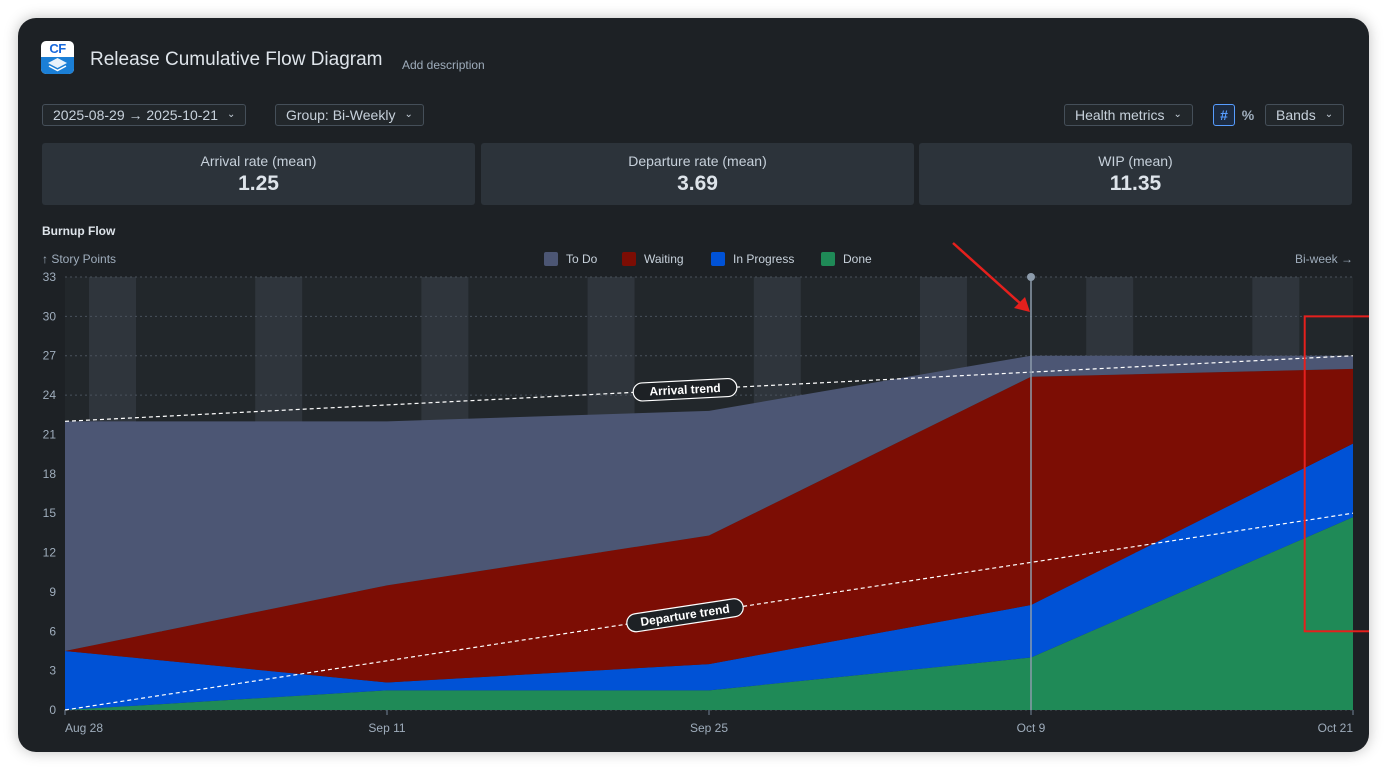  I want to click on metric-card-wip: WIP (mean) 11.35, so click(1135, 174).